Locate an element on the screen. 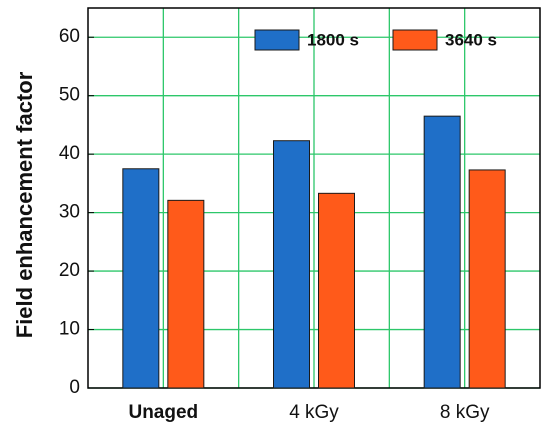  y-tick-label: 60 is located at coordinates (69, 36).